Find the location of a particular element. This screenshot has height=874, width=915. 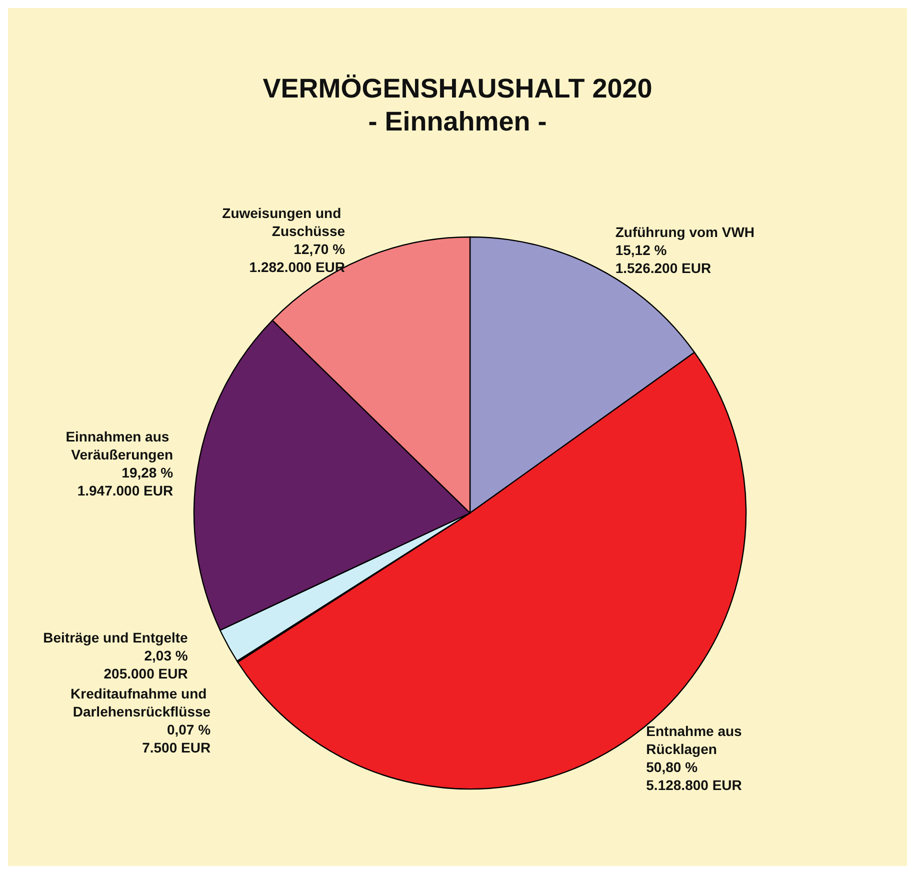

data-label: 50,80 % 5.128.800 EUR is located at coordinates (694, 775).